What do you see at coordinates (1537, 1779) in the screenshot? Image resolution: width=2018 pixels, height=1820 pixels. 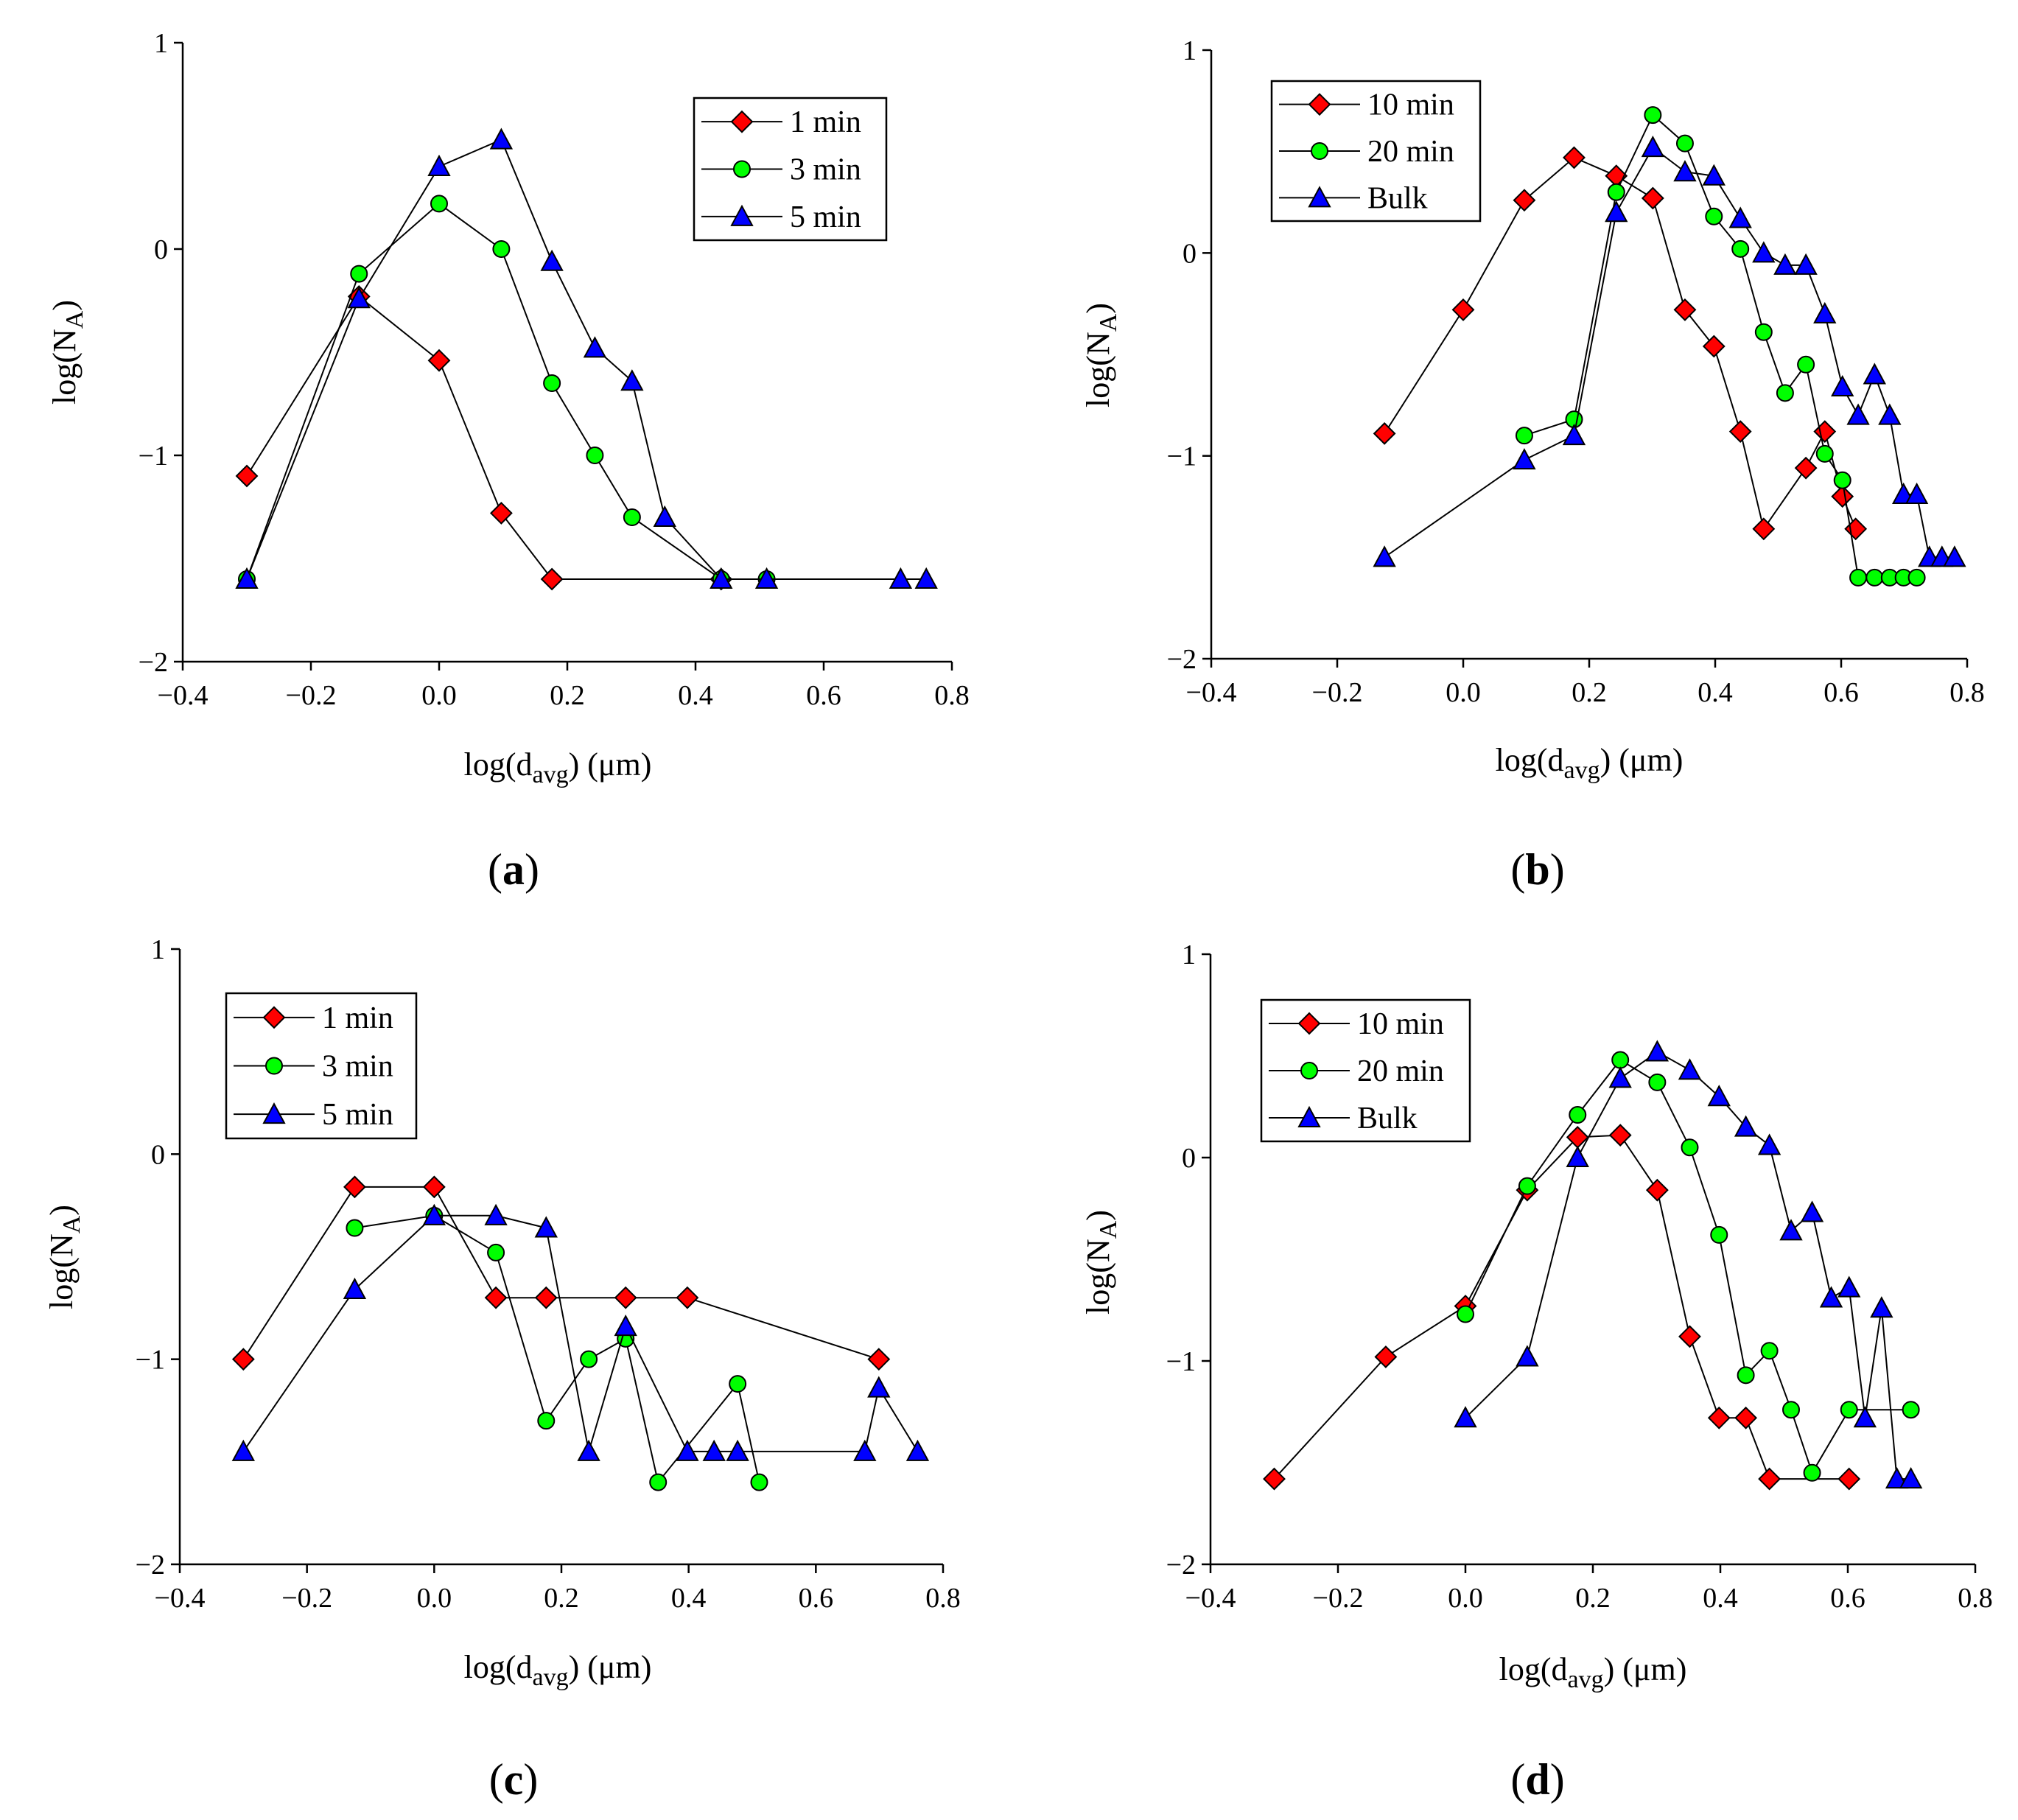 I see `panel-label: (d)` at bounding box center [1537, 1779].